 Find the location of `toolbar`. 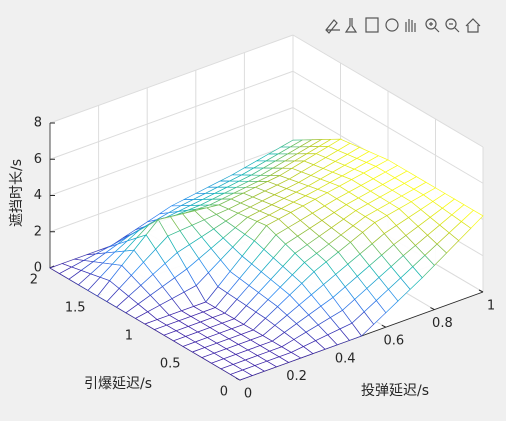

toolbar is located at coordinates (403, 25).